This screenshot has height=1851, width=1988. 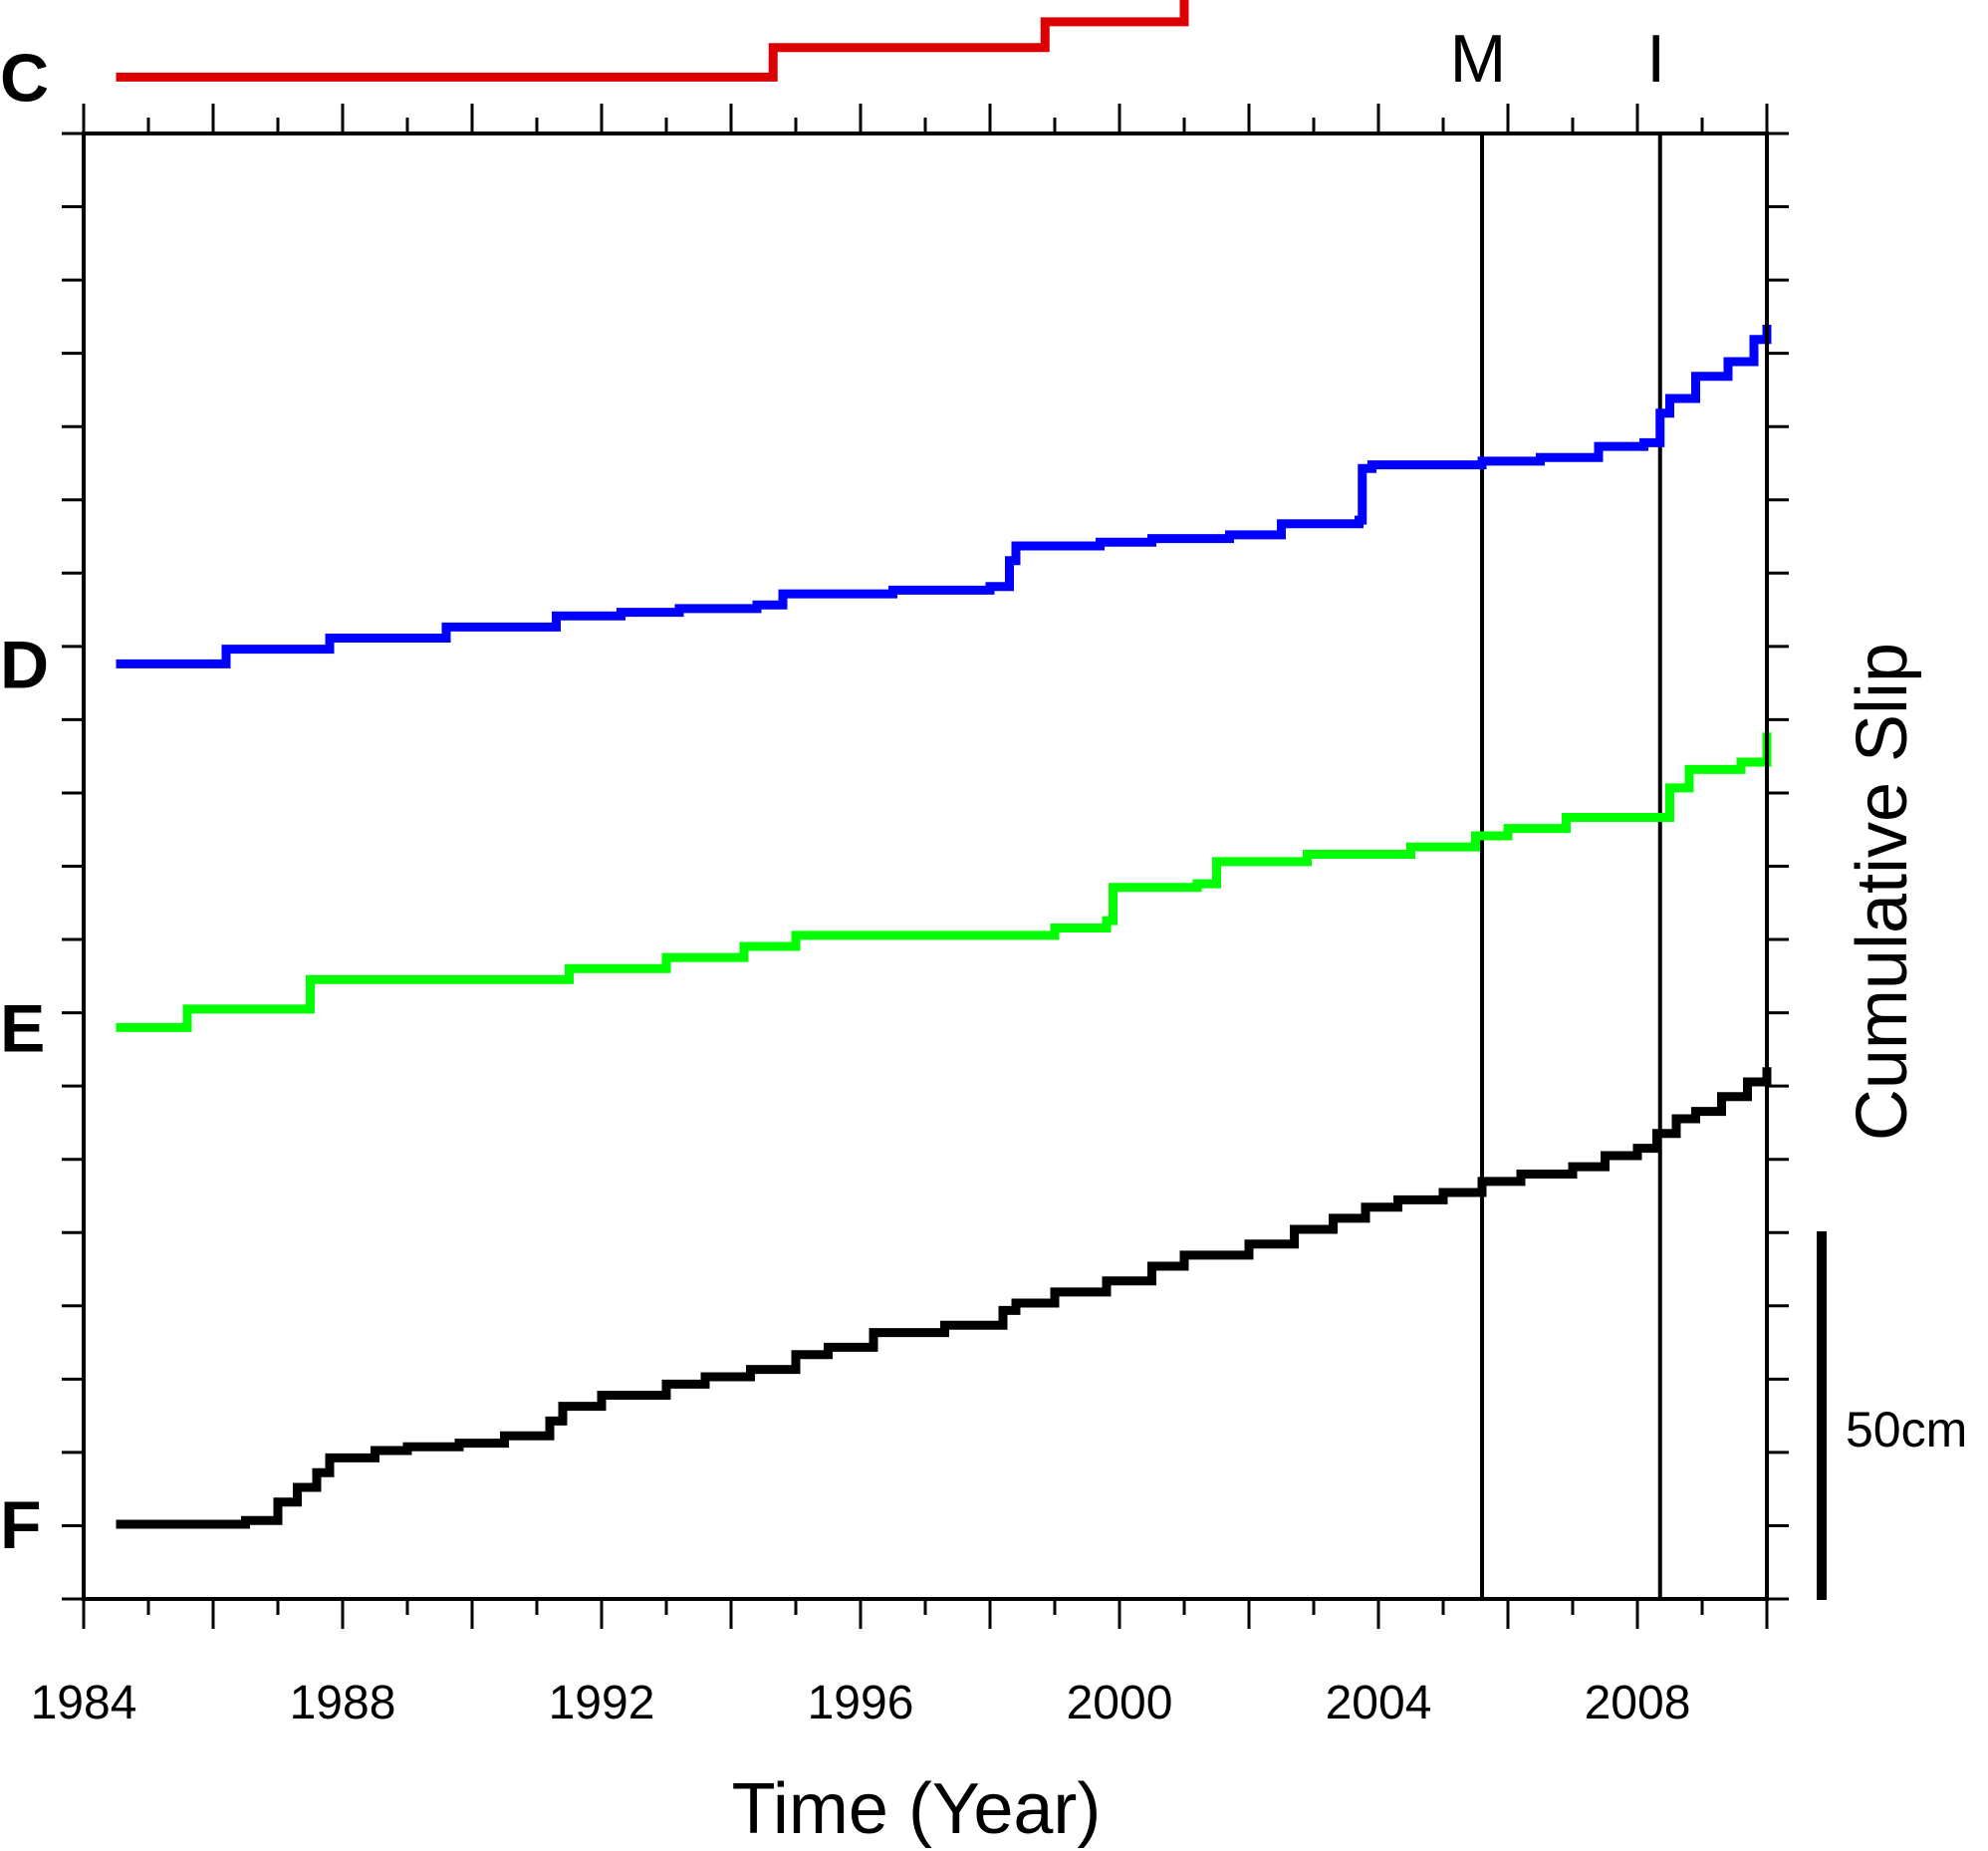 What do you see at coordinates (1571, 866) in the screenshot?
I see `event-markers` at bounding box center [1571, 866].